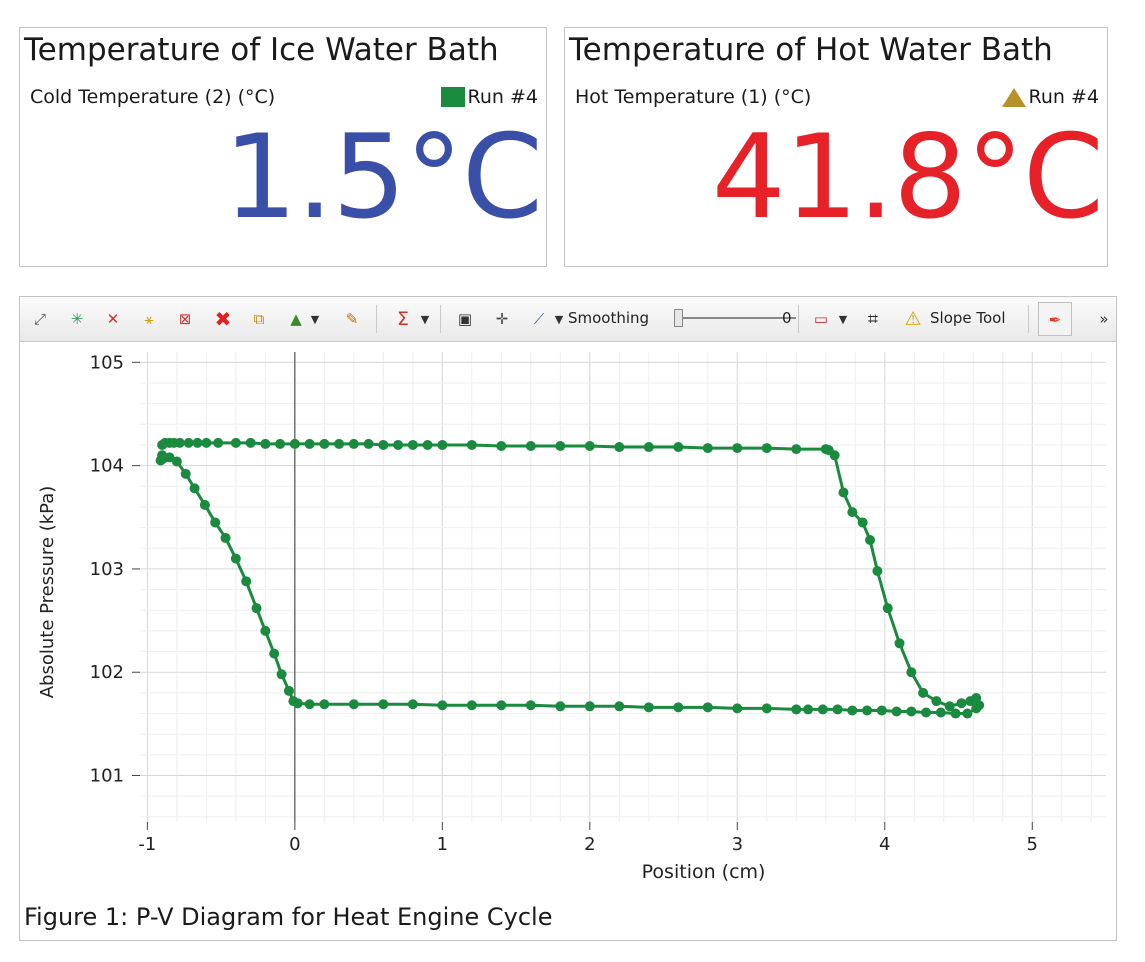  What do you see at coordinates (704, 872) in the screenshot?
I see `x-axis-label: Position (cm)` at bounding box center [704, 872].